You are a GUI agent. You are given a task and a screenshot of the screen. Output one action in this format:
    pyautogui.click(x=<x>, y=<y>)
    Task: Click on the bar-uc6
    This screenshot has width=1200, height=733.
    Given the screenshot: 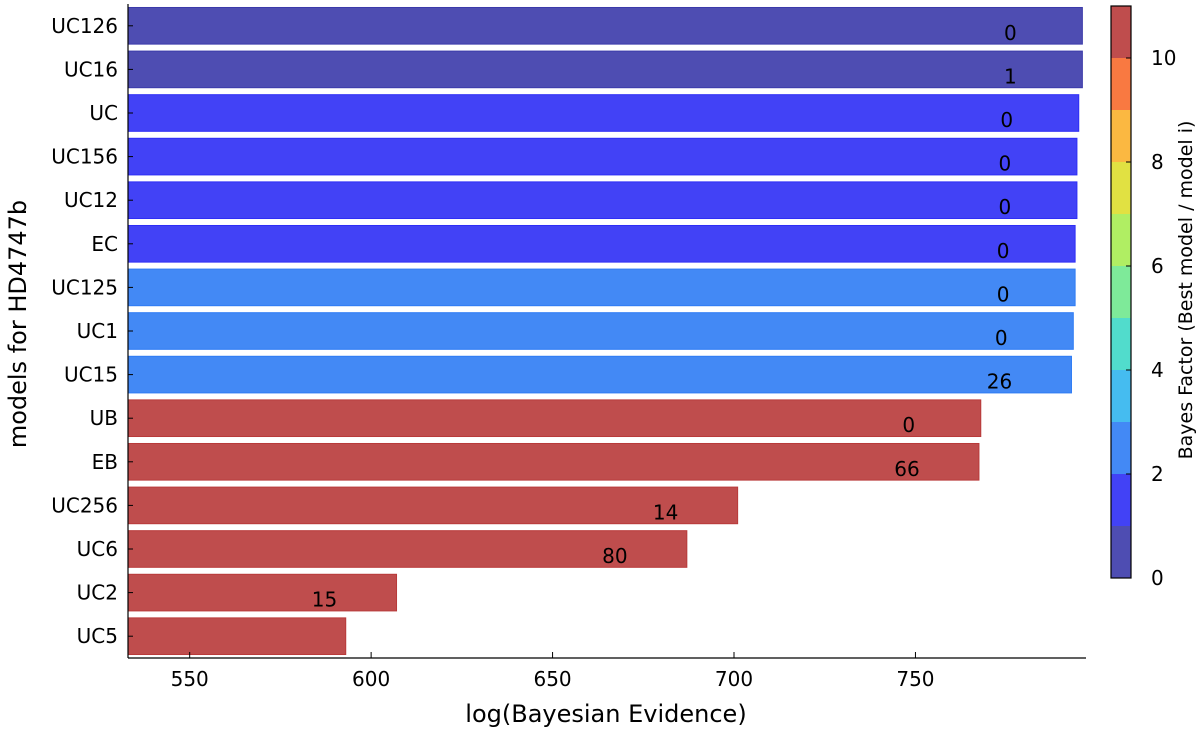 What is the action you would take?
    pyautogui.click(x=407, y=549)
    